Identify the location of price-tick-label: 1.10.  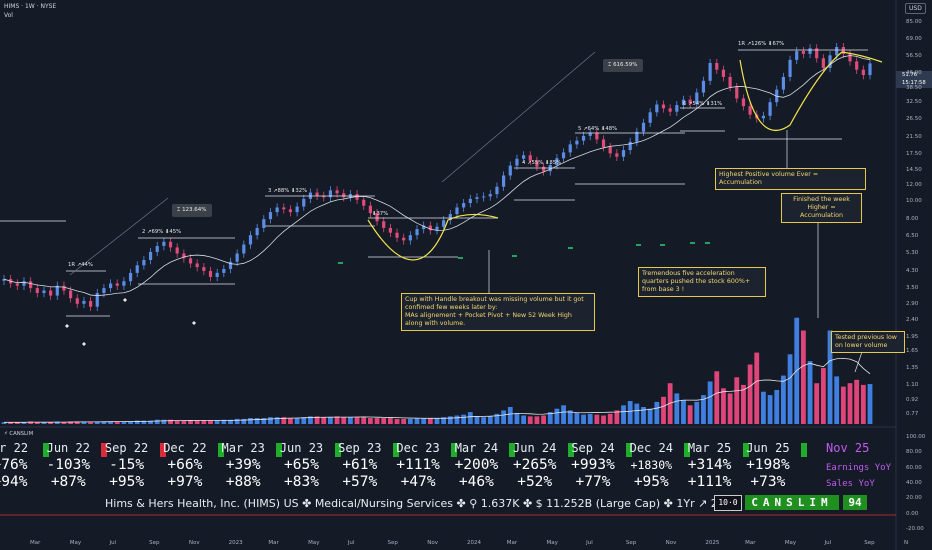
(912, 384).